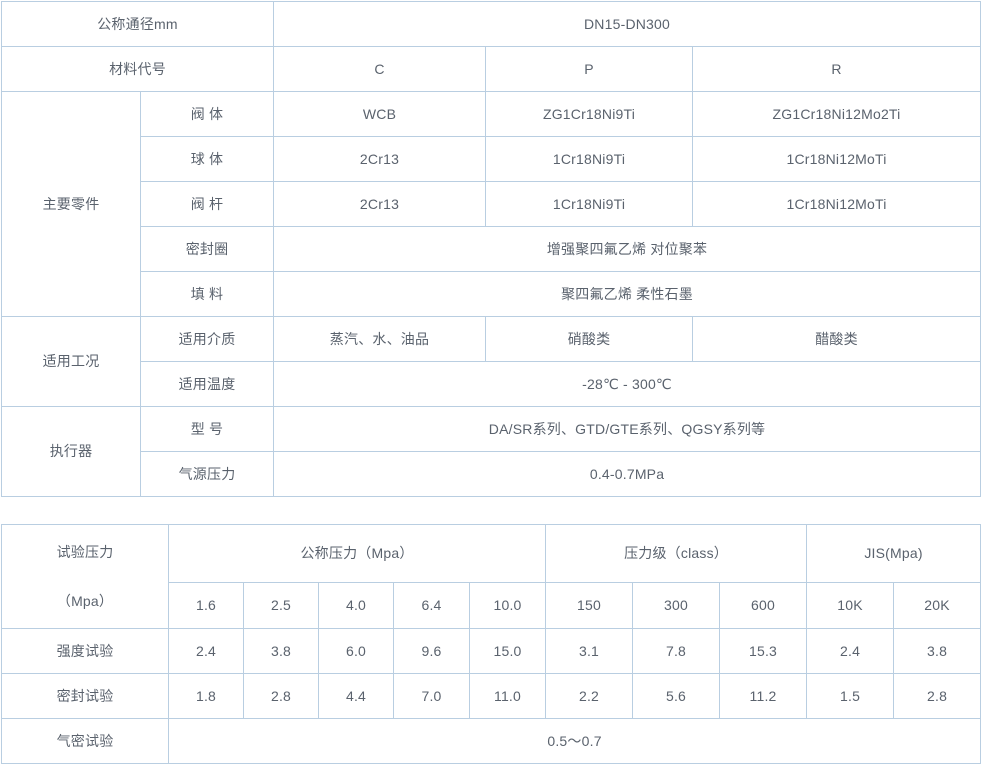 The width and height of the screenshot is (981, 764). Describe the element at coordinates (379, 339) in the screenshot. I see `applicable-medium-c: 蒸汽、水、油品` at that location.